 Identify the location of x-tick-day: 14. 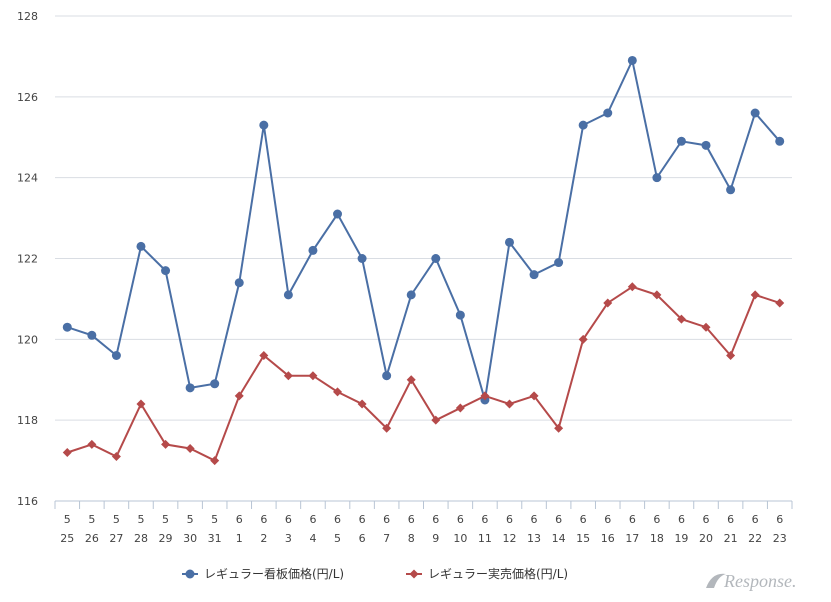
(559, 538).